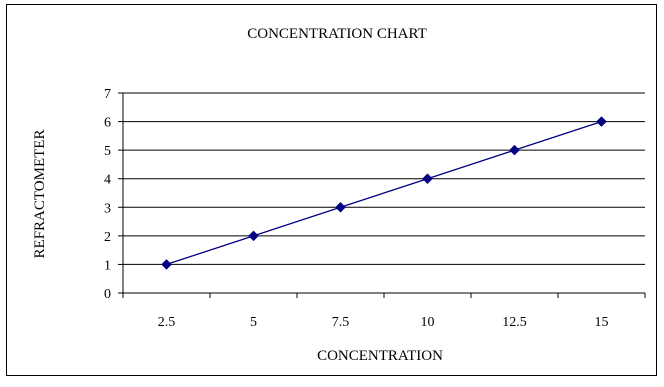 The height and width of the screenshot is (387, 664). I want to click on y-tick-label: 6, so click(107, 123).